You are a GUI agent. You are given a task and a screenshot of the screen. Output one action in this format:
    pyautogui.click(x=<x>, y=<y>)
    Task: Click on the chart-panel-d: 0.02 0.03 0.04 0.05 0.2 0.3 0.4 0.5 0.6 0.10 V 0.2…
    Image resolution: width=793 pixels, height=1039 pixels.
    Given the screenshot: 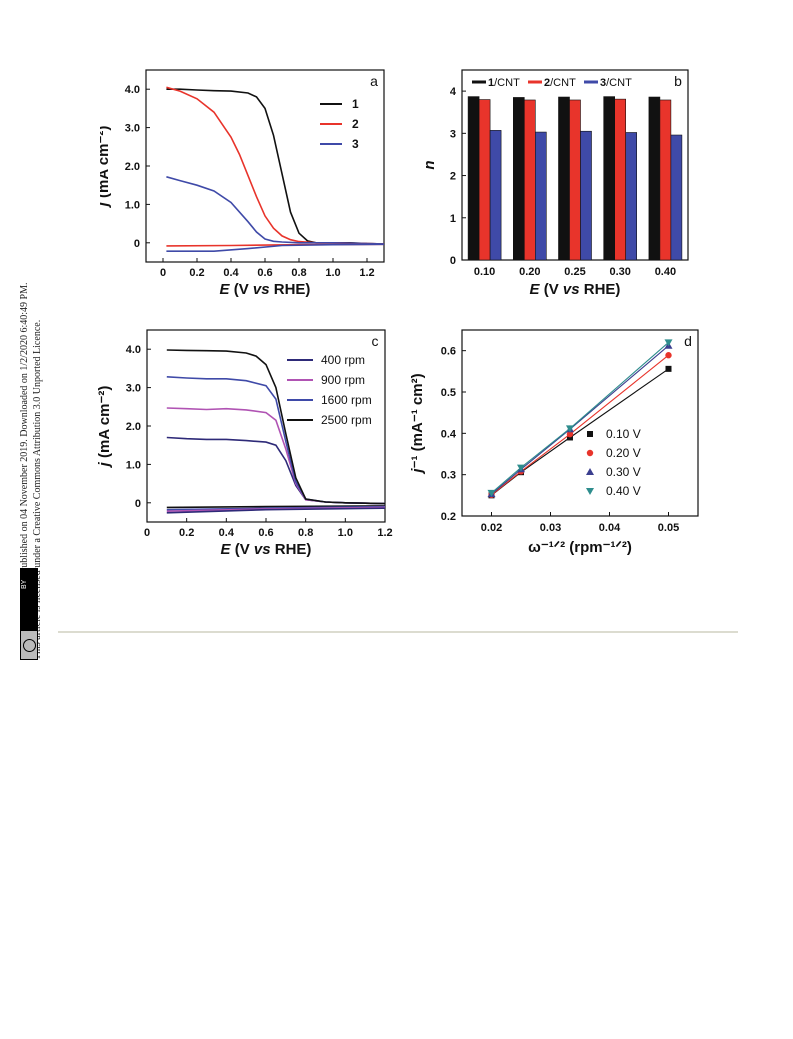 What is the action you would take?
    pyautogui.click(x=554, y=442)
    